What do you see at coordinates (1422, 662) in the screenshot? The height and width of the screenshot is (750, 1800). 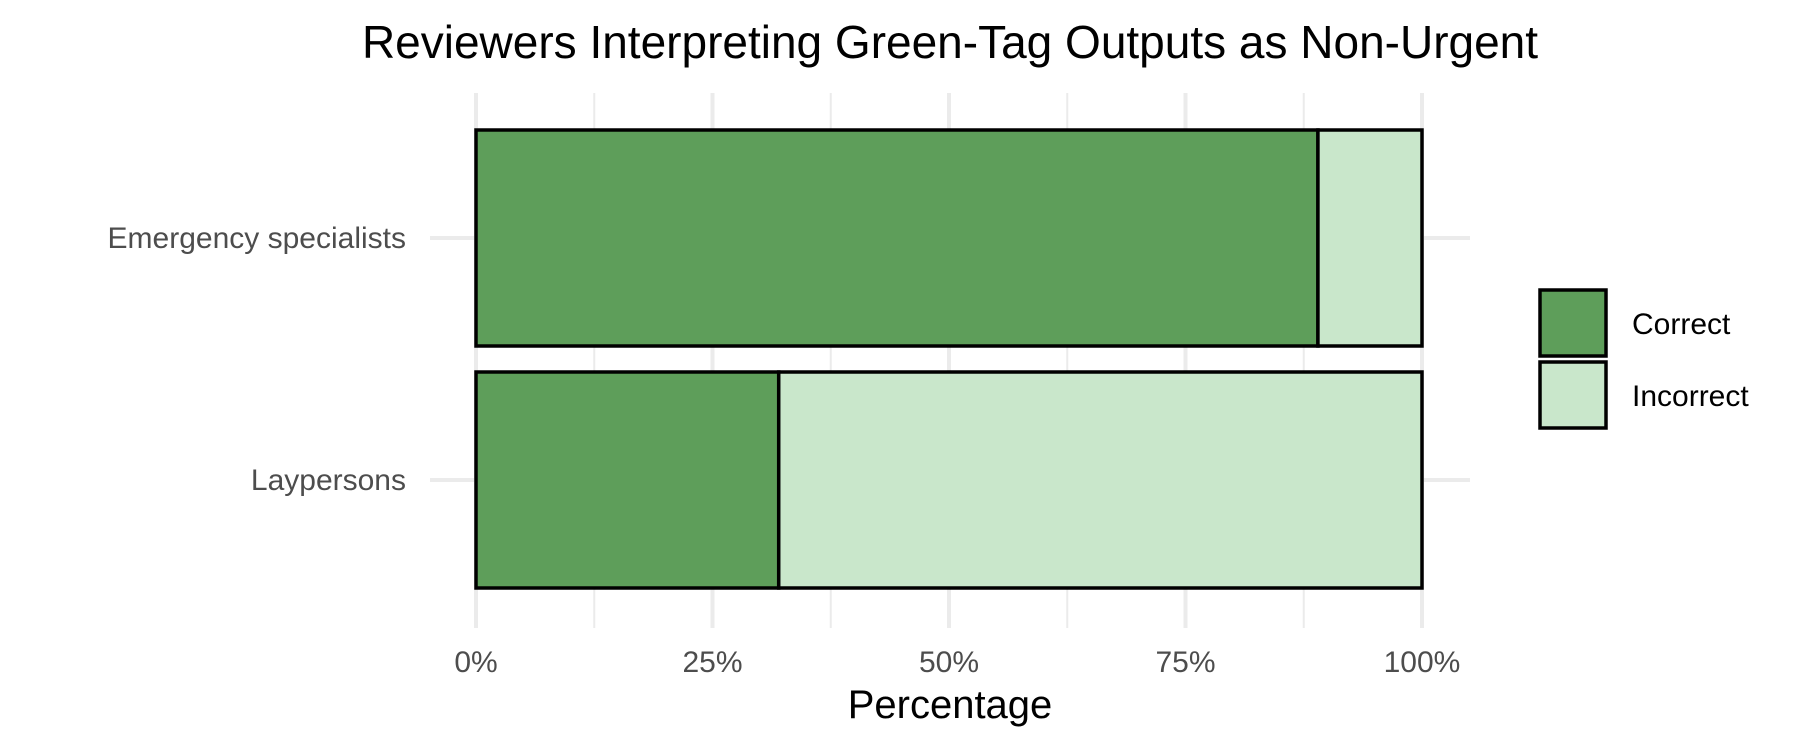 I see `x-tick-label: 100%` at bounding box center [1422, 662].